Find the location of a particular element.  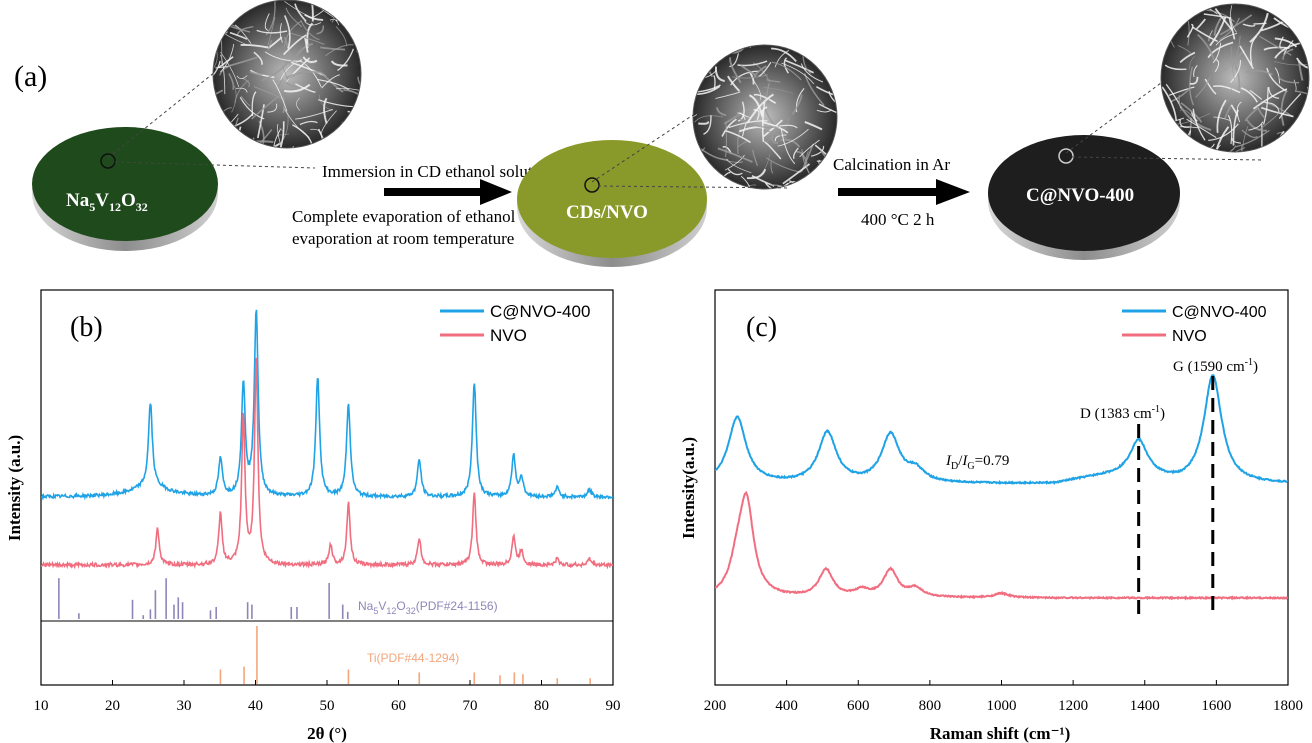

sem-image-border is located at coordinates (765, 117).